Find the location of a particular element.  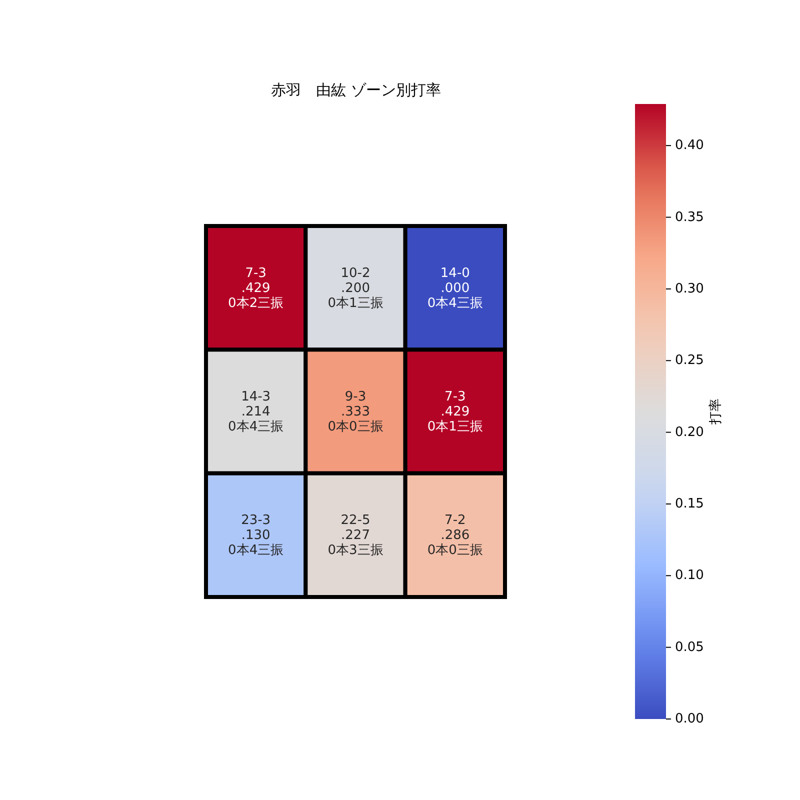

data-label: 9-3 .333 0本0三振 is located at coordinates (356, 411).